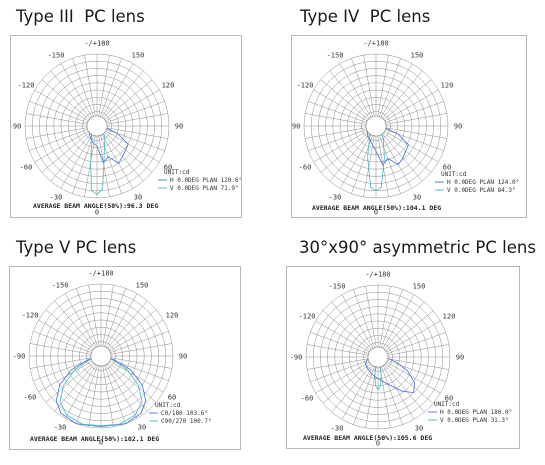 The width and height of the screenshot is (545, 465). Describe the element at coordinates (94, 439) in the screenshot. I see `average-beam-angle: AVERAGE BEAM ANGLE(50%):102.1 DEG` at that location.